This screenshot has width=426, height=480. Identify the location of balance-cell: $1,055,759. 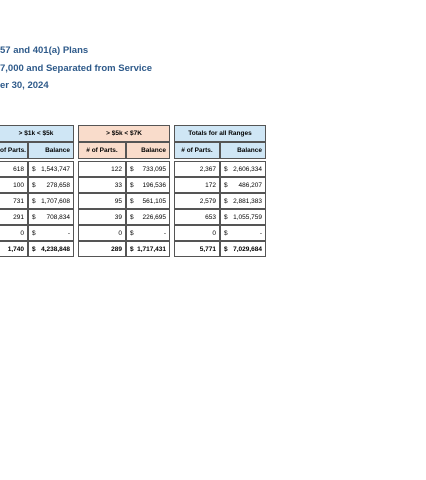
(243, 217).